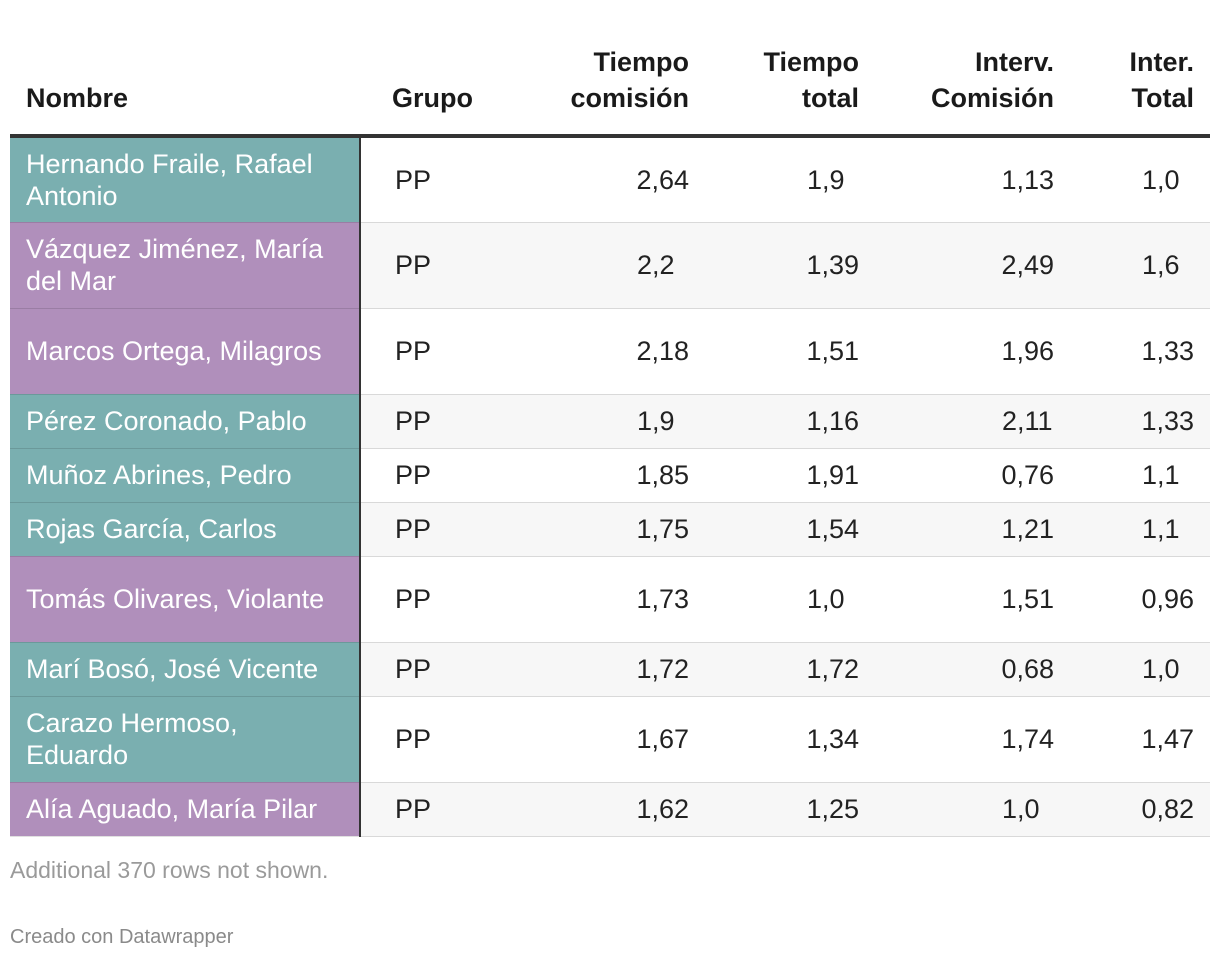 This screenshot has height=962, width=1220. Describe the element at coordinates (790, 351) in the screenshot. I see `tiempo-total-cell: 1,51` at that location.